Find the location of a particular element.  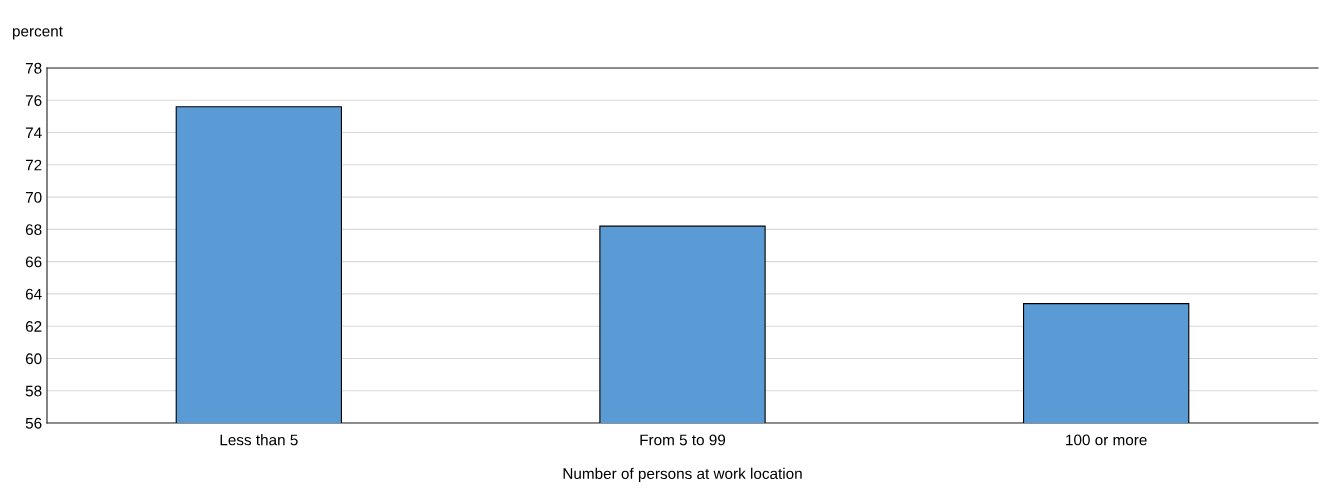

x-tick-label: From 5 to 99 is located at coordinates (683, 440).